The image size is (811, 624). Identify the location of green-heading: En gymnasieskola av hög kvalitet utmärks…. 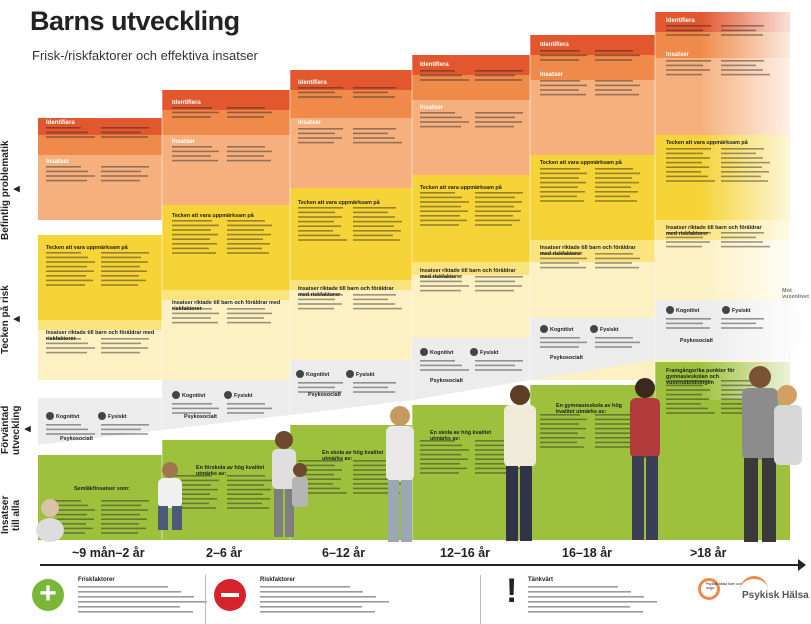
(589, 409).